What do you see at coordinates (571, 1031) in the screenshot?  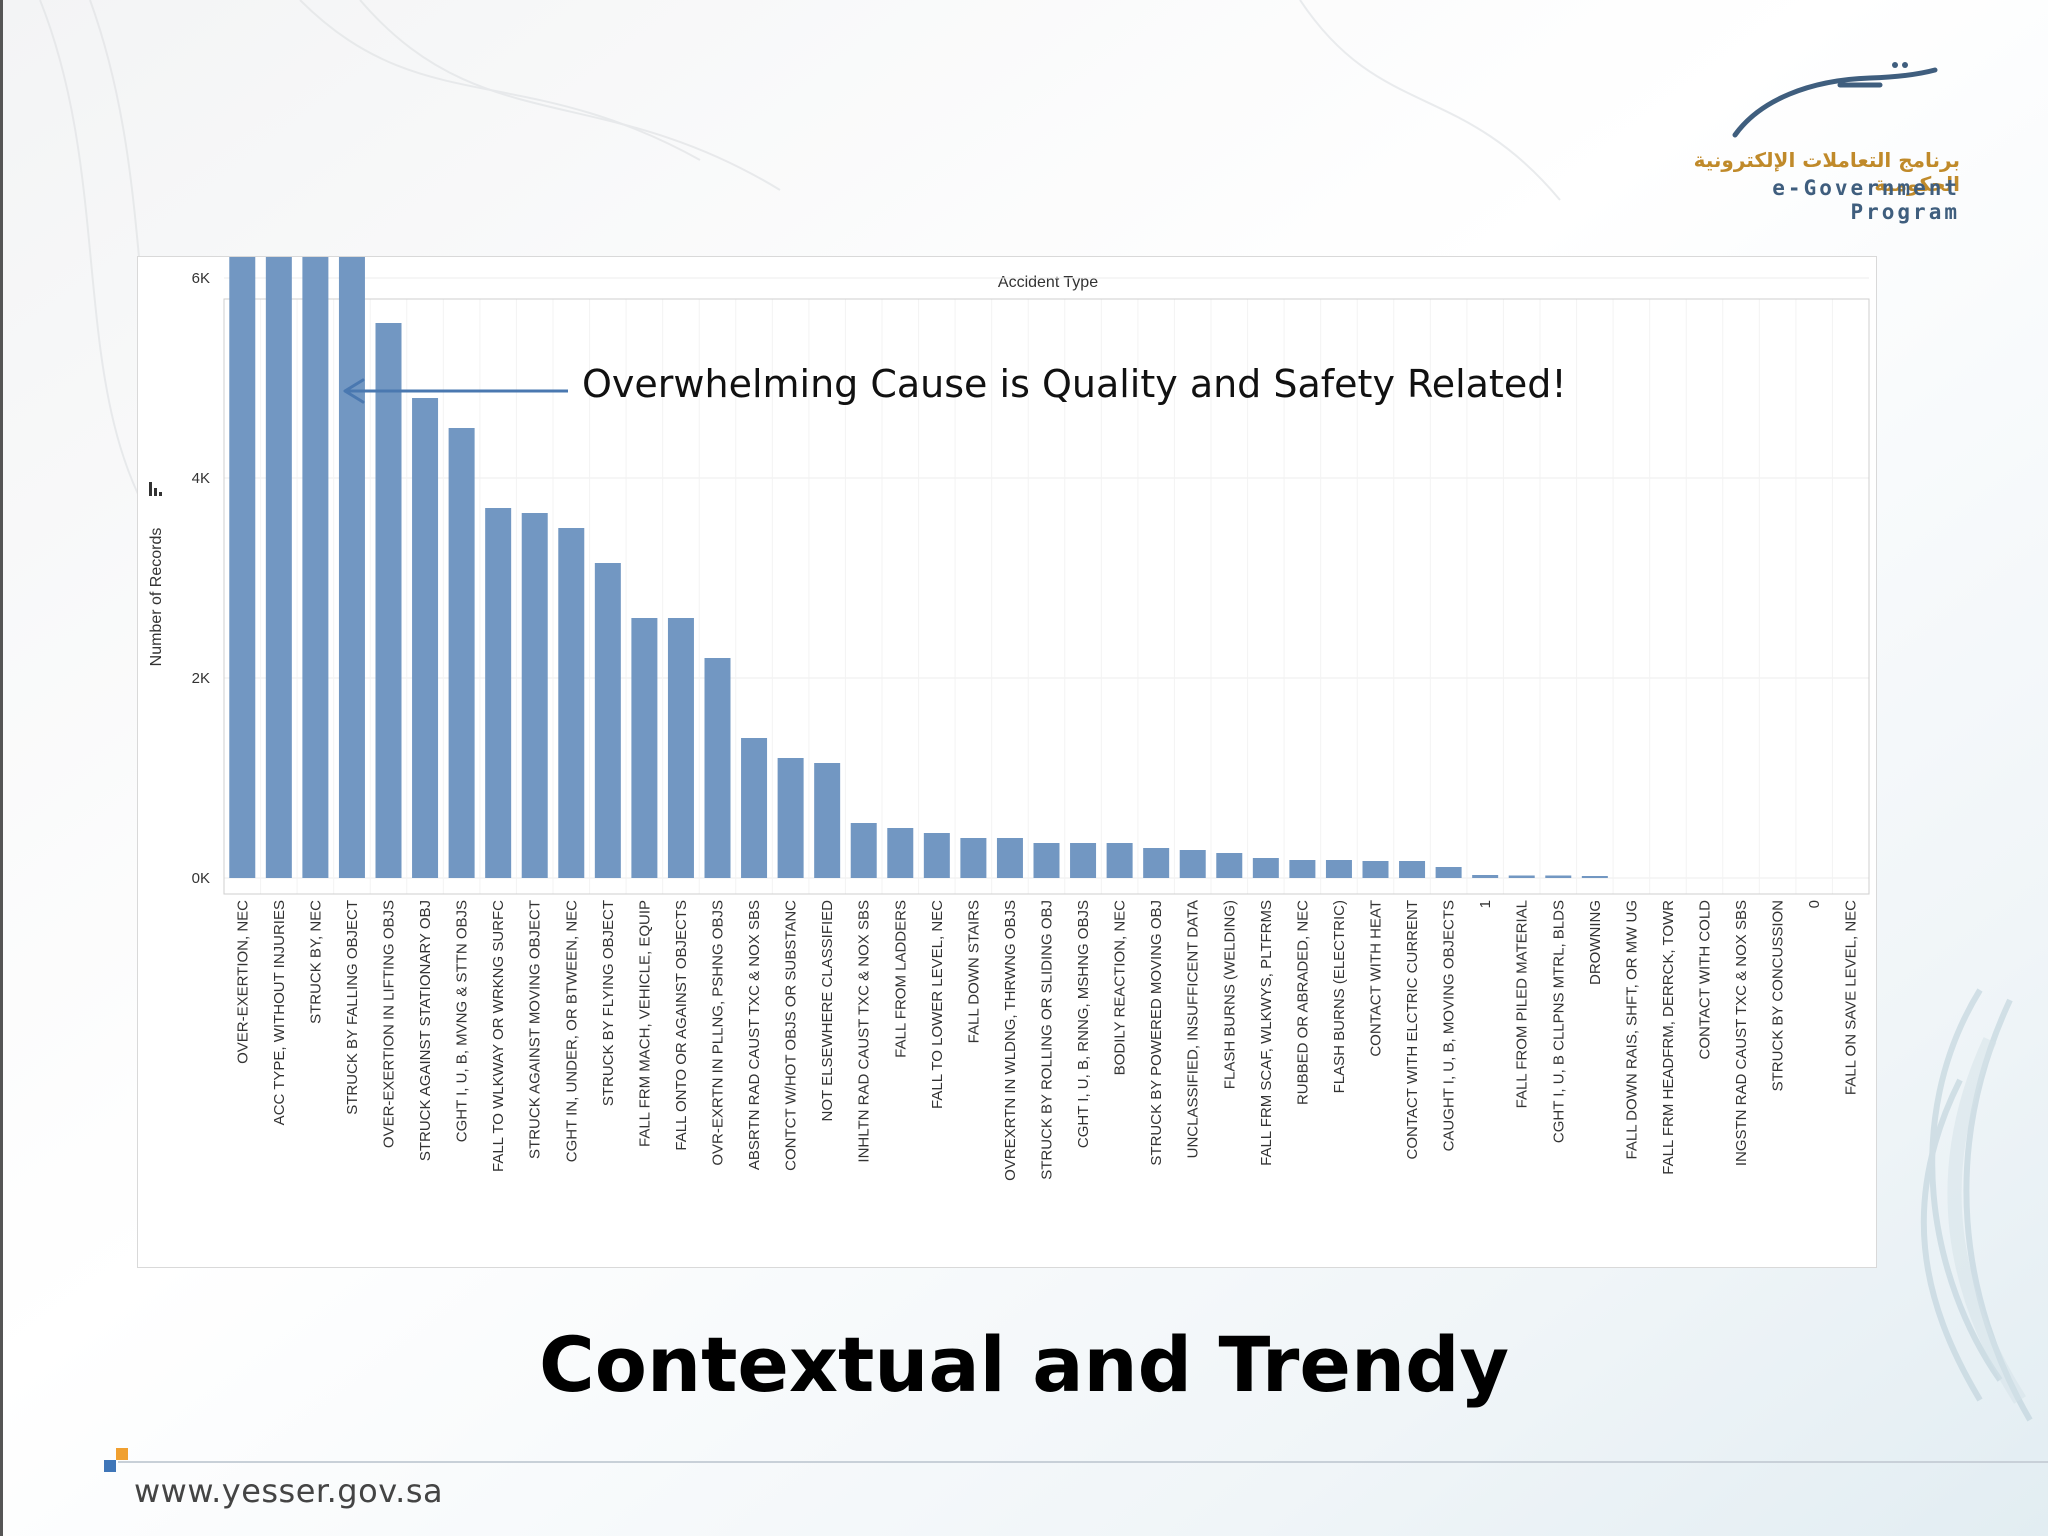 I see `x-category-label: CGHT IN, UNDER, OR BTWEEN, NEC` at bounding box center [571, 1031].